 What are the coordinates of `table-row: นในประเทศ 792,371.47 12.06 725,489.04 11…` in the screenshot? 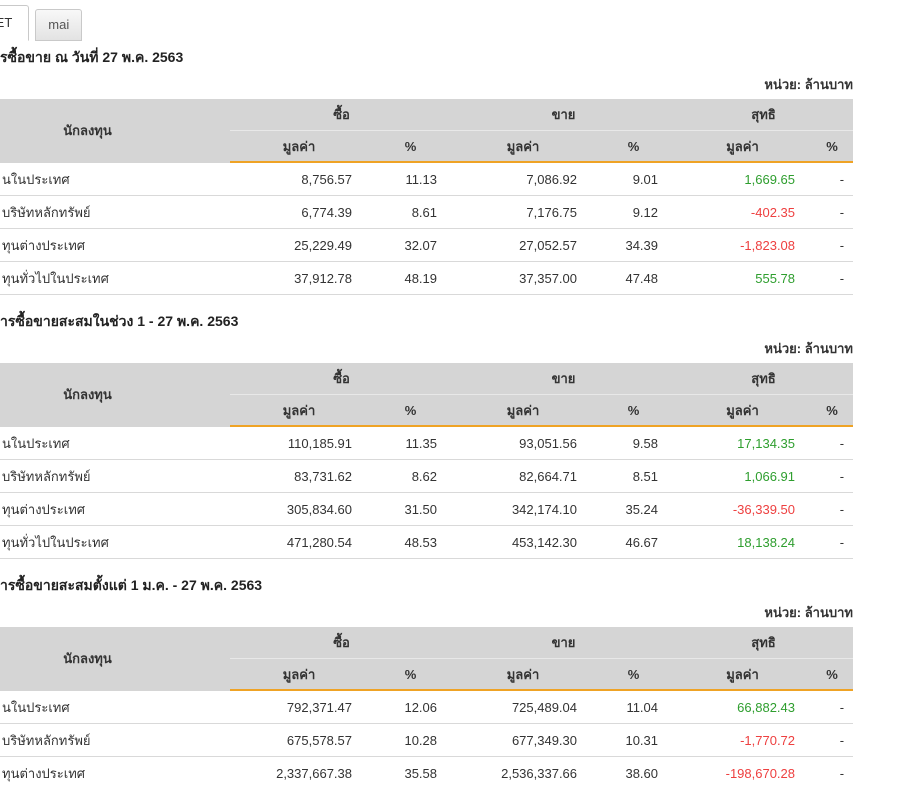 It's located at (427, 707).